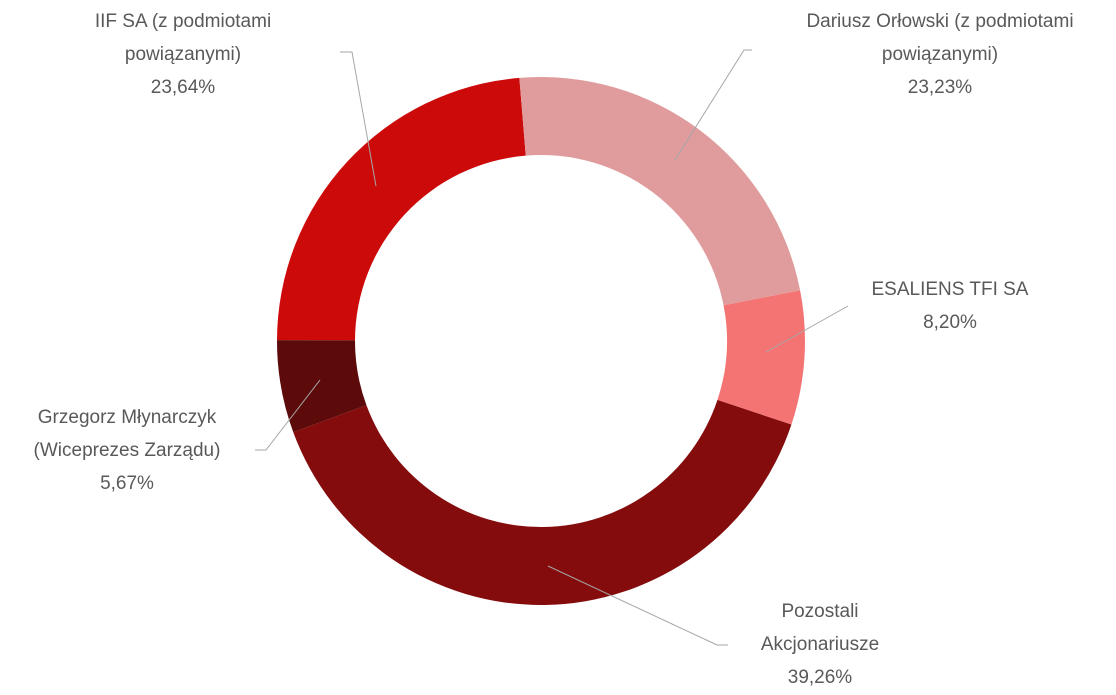 This screenshot has height=695, width=1116. I want to click on value-label: 5,67%, so click(127, 483).